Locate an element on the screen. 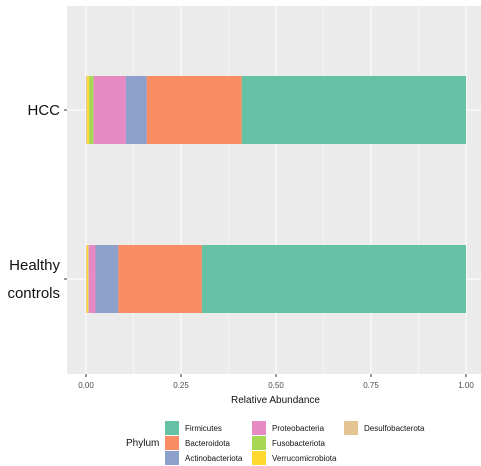  bar-segment-fusobacteriota is located at coordinates (91, 110).